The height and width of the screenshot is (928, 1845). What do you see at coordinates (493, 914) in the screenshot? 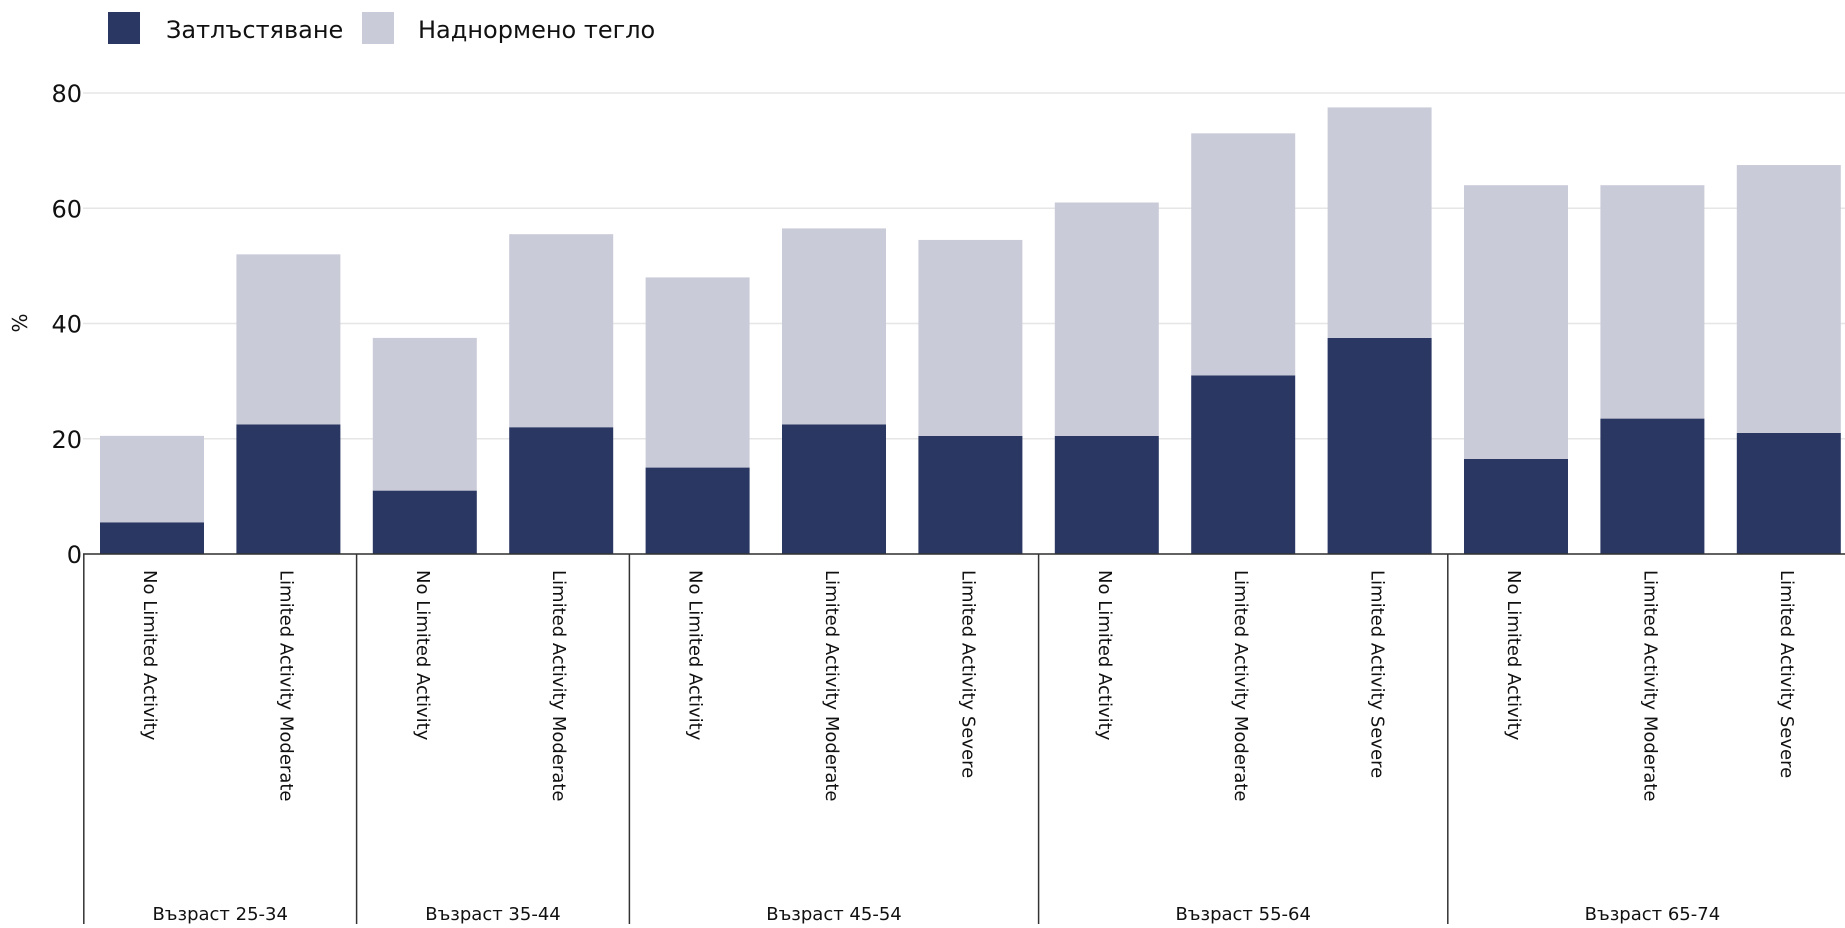
I see `group-label: Възраст 35-44` at bounding box center [493, 914].